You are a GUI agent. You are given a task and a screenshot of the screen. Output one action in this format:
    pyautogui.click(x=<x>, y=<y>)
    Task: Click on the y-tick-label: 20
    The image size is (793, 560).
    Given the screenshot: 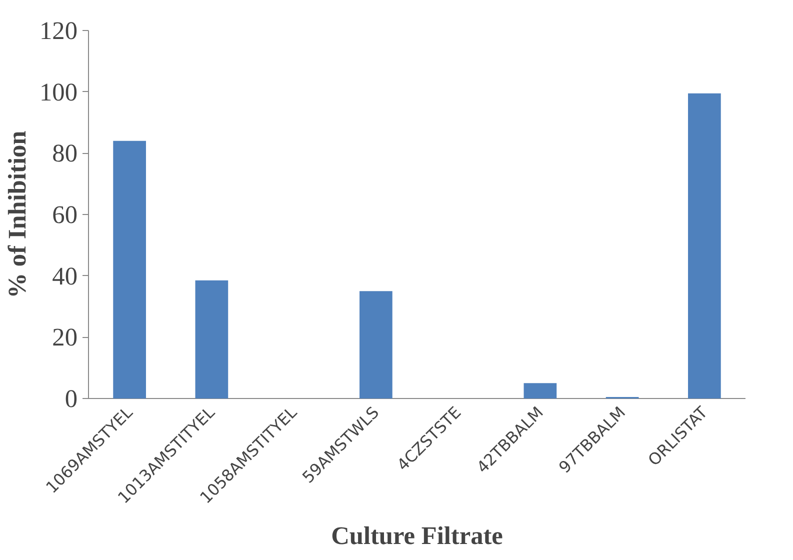 What is the action you would take?
    pyautogui.click(x=65, y=338)
    